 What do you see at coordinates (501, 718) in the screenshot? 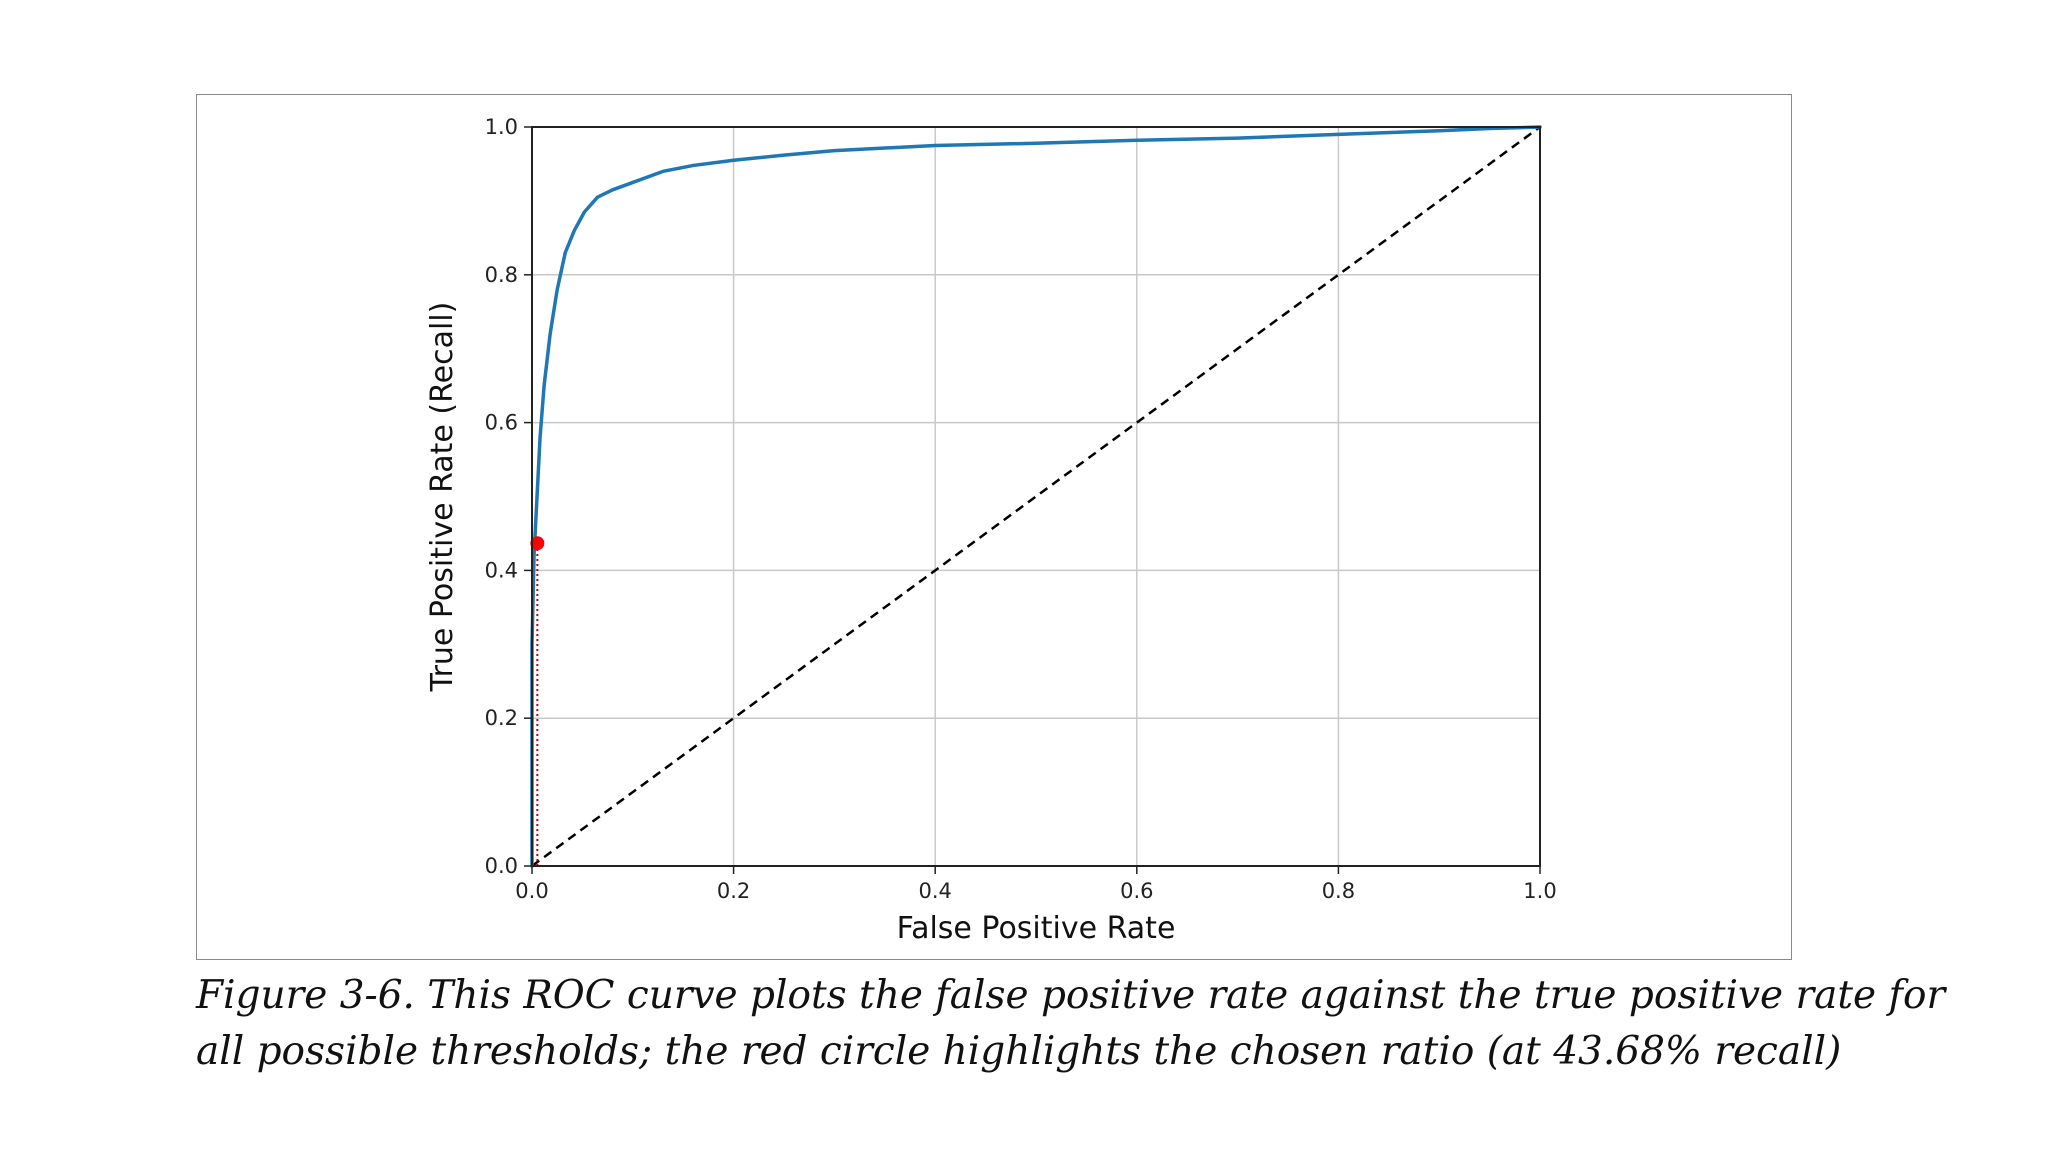
I see `y-tick-label: 0.2` at bounding box center [501, 718].